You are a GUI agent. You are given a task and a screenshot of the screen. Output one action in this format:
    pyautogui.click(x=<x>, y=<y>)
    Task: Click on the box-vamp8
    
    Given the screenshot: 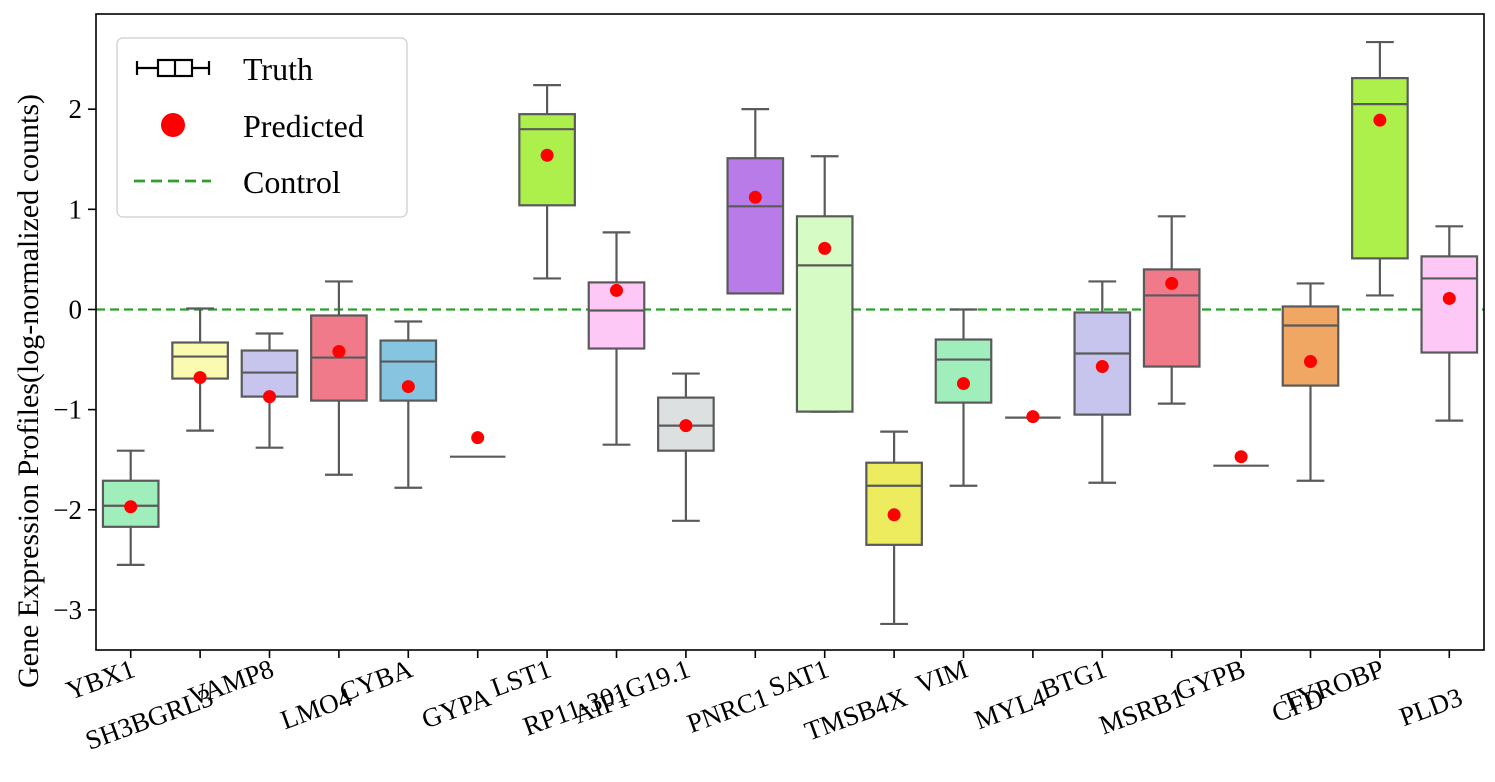 What is the action you would take?
    pyautogui.click(x=269, y=390)
    